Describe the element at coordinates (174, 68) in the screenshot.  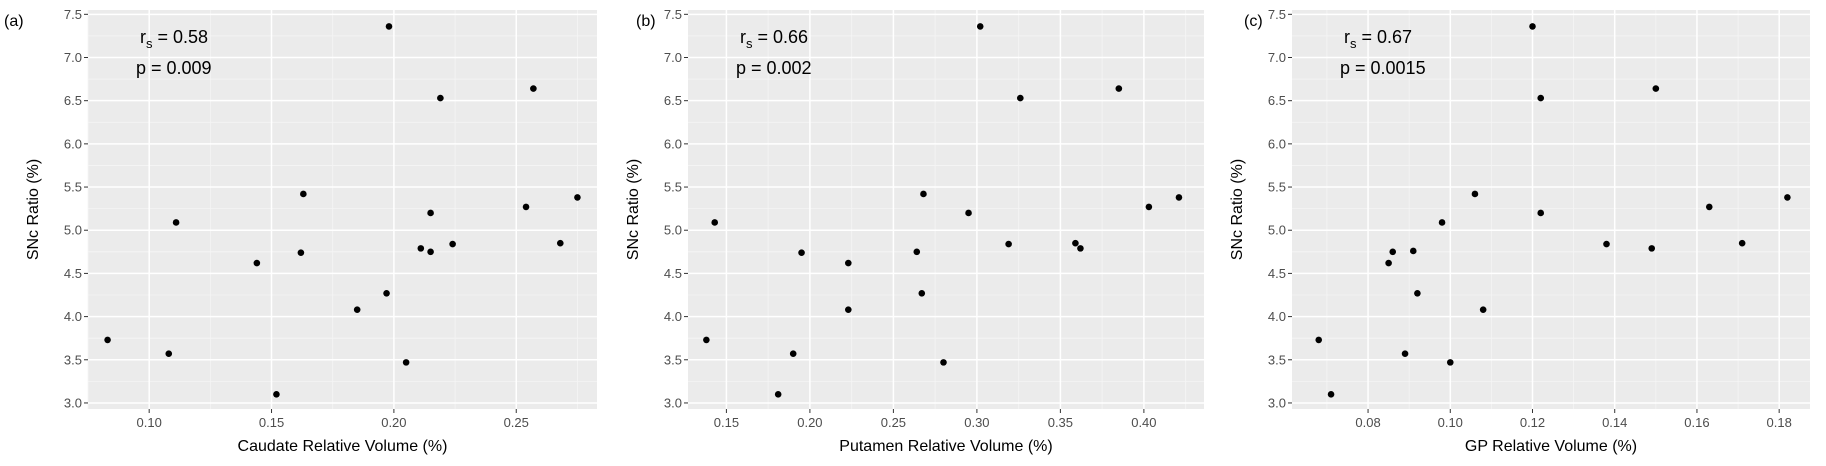
I see `p-value-annotation: p = 0.009` at that location.